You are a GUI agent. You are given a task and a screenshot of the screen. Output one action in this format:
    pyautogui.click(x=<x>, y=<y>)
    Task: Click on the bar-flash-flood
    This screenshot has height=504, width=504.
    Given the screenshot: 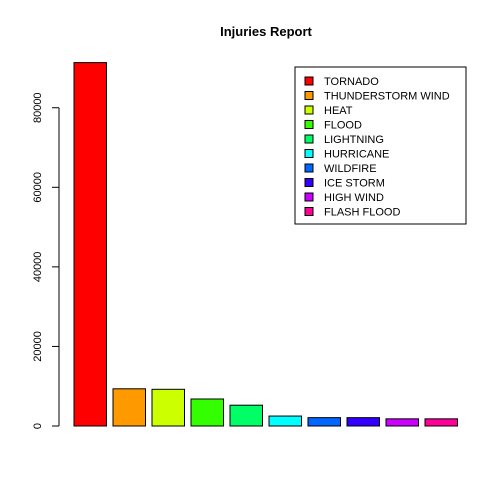 What is the action you would take?
    pyautogui.click(x=441, y=422)
    